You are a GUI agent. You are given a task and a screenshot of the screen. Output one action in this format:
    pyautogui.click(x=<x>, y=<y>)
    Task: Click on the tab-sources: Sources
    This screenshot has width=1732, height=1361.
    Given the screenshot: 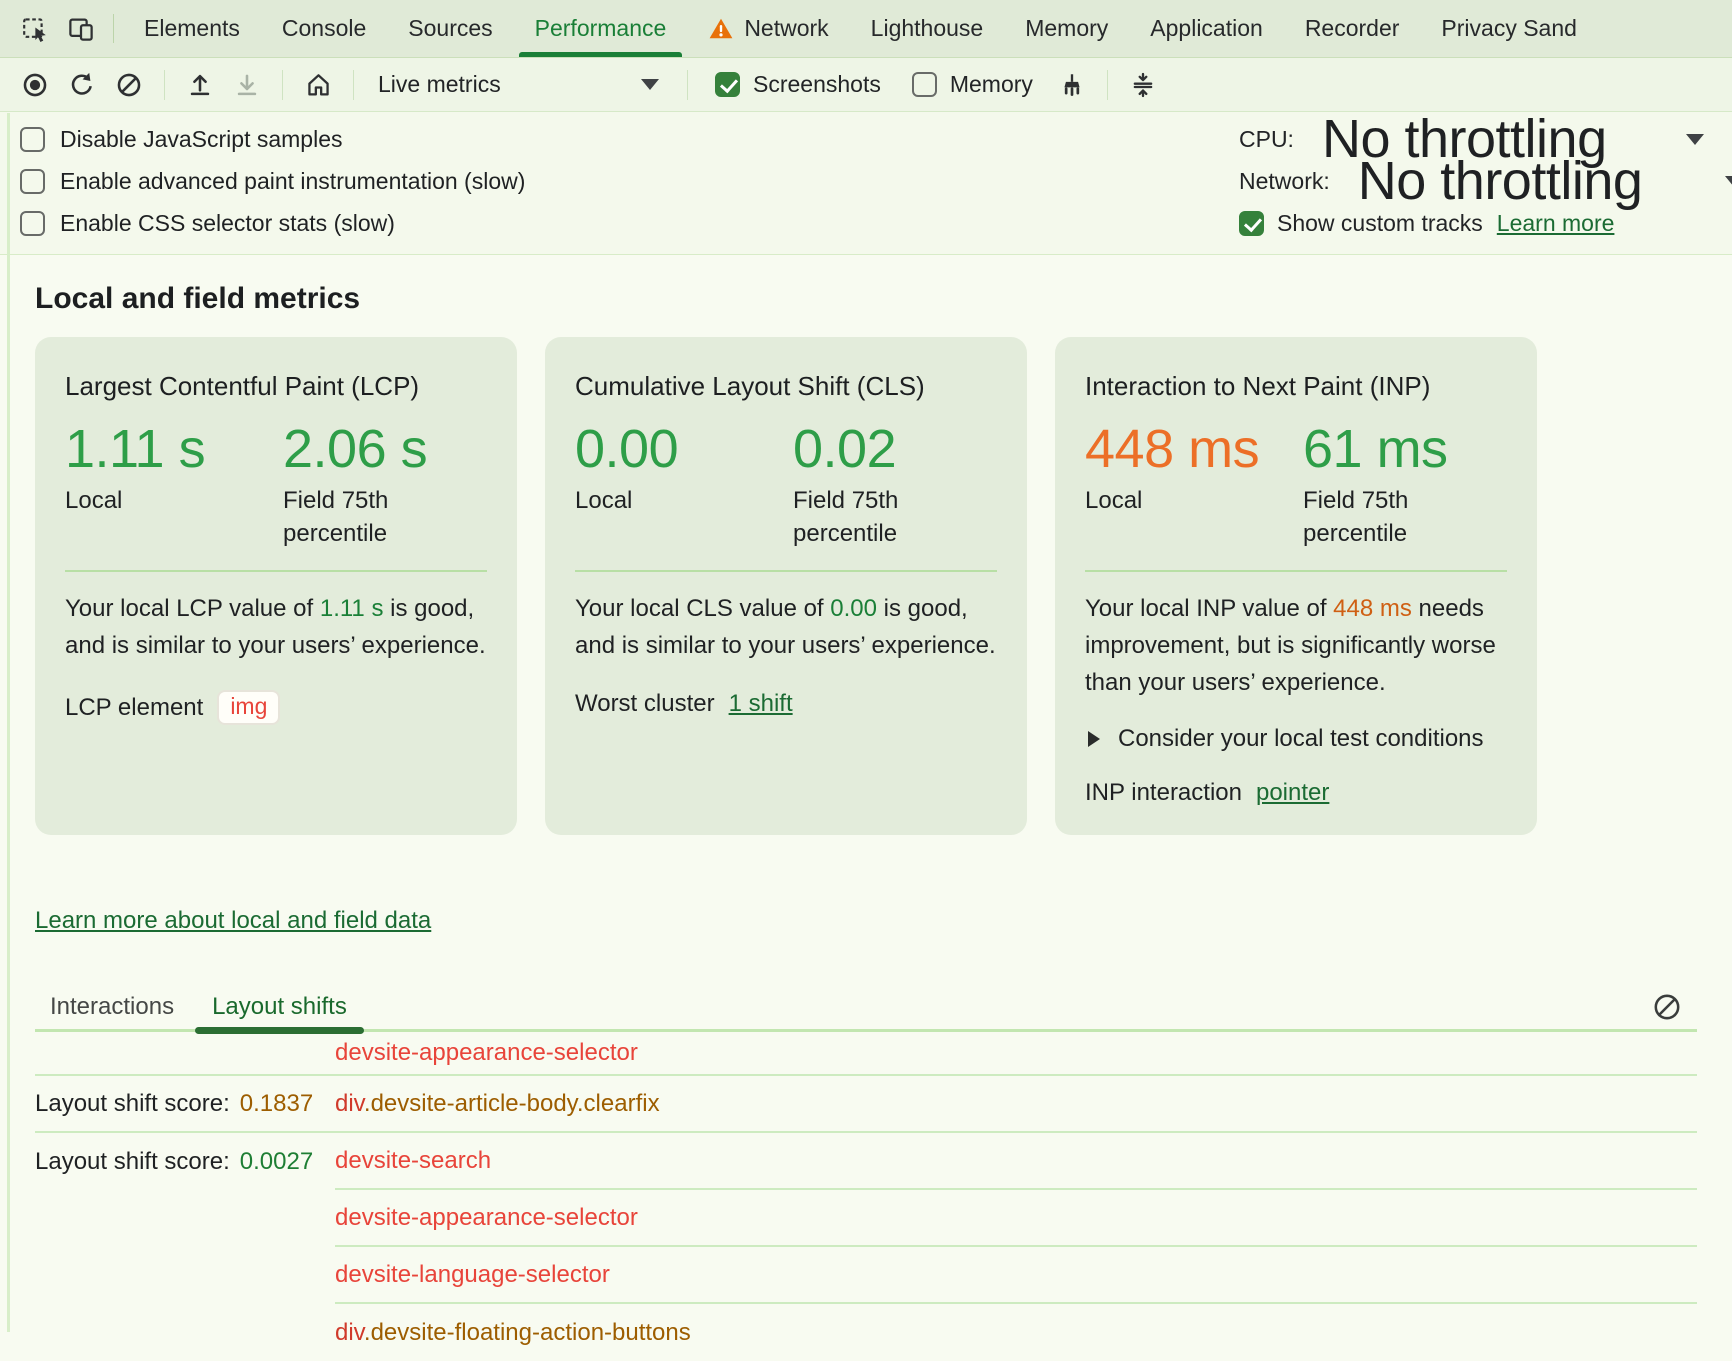 What is the action you would take?
    pyautogui.click(x=450, y=28)
    